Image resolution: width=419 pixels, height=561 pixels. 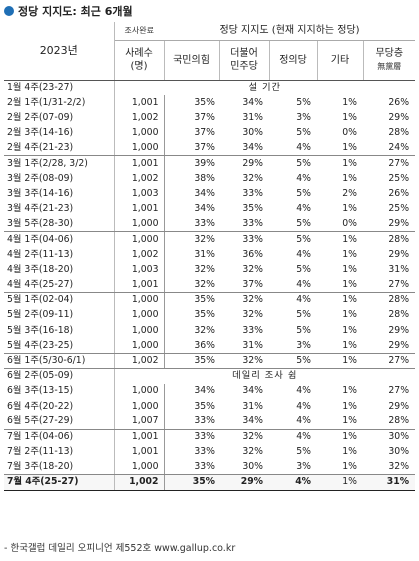 I want to click on row-label: 6월 3주(13-15), so click(x=59, y=391).